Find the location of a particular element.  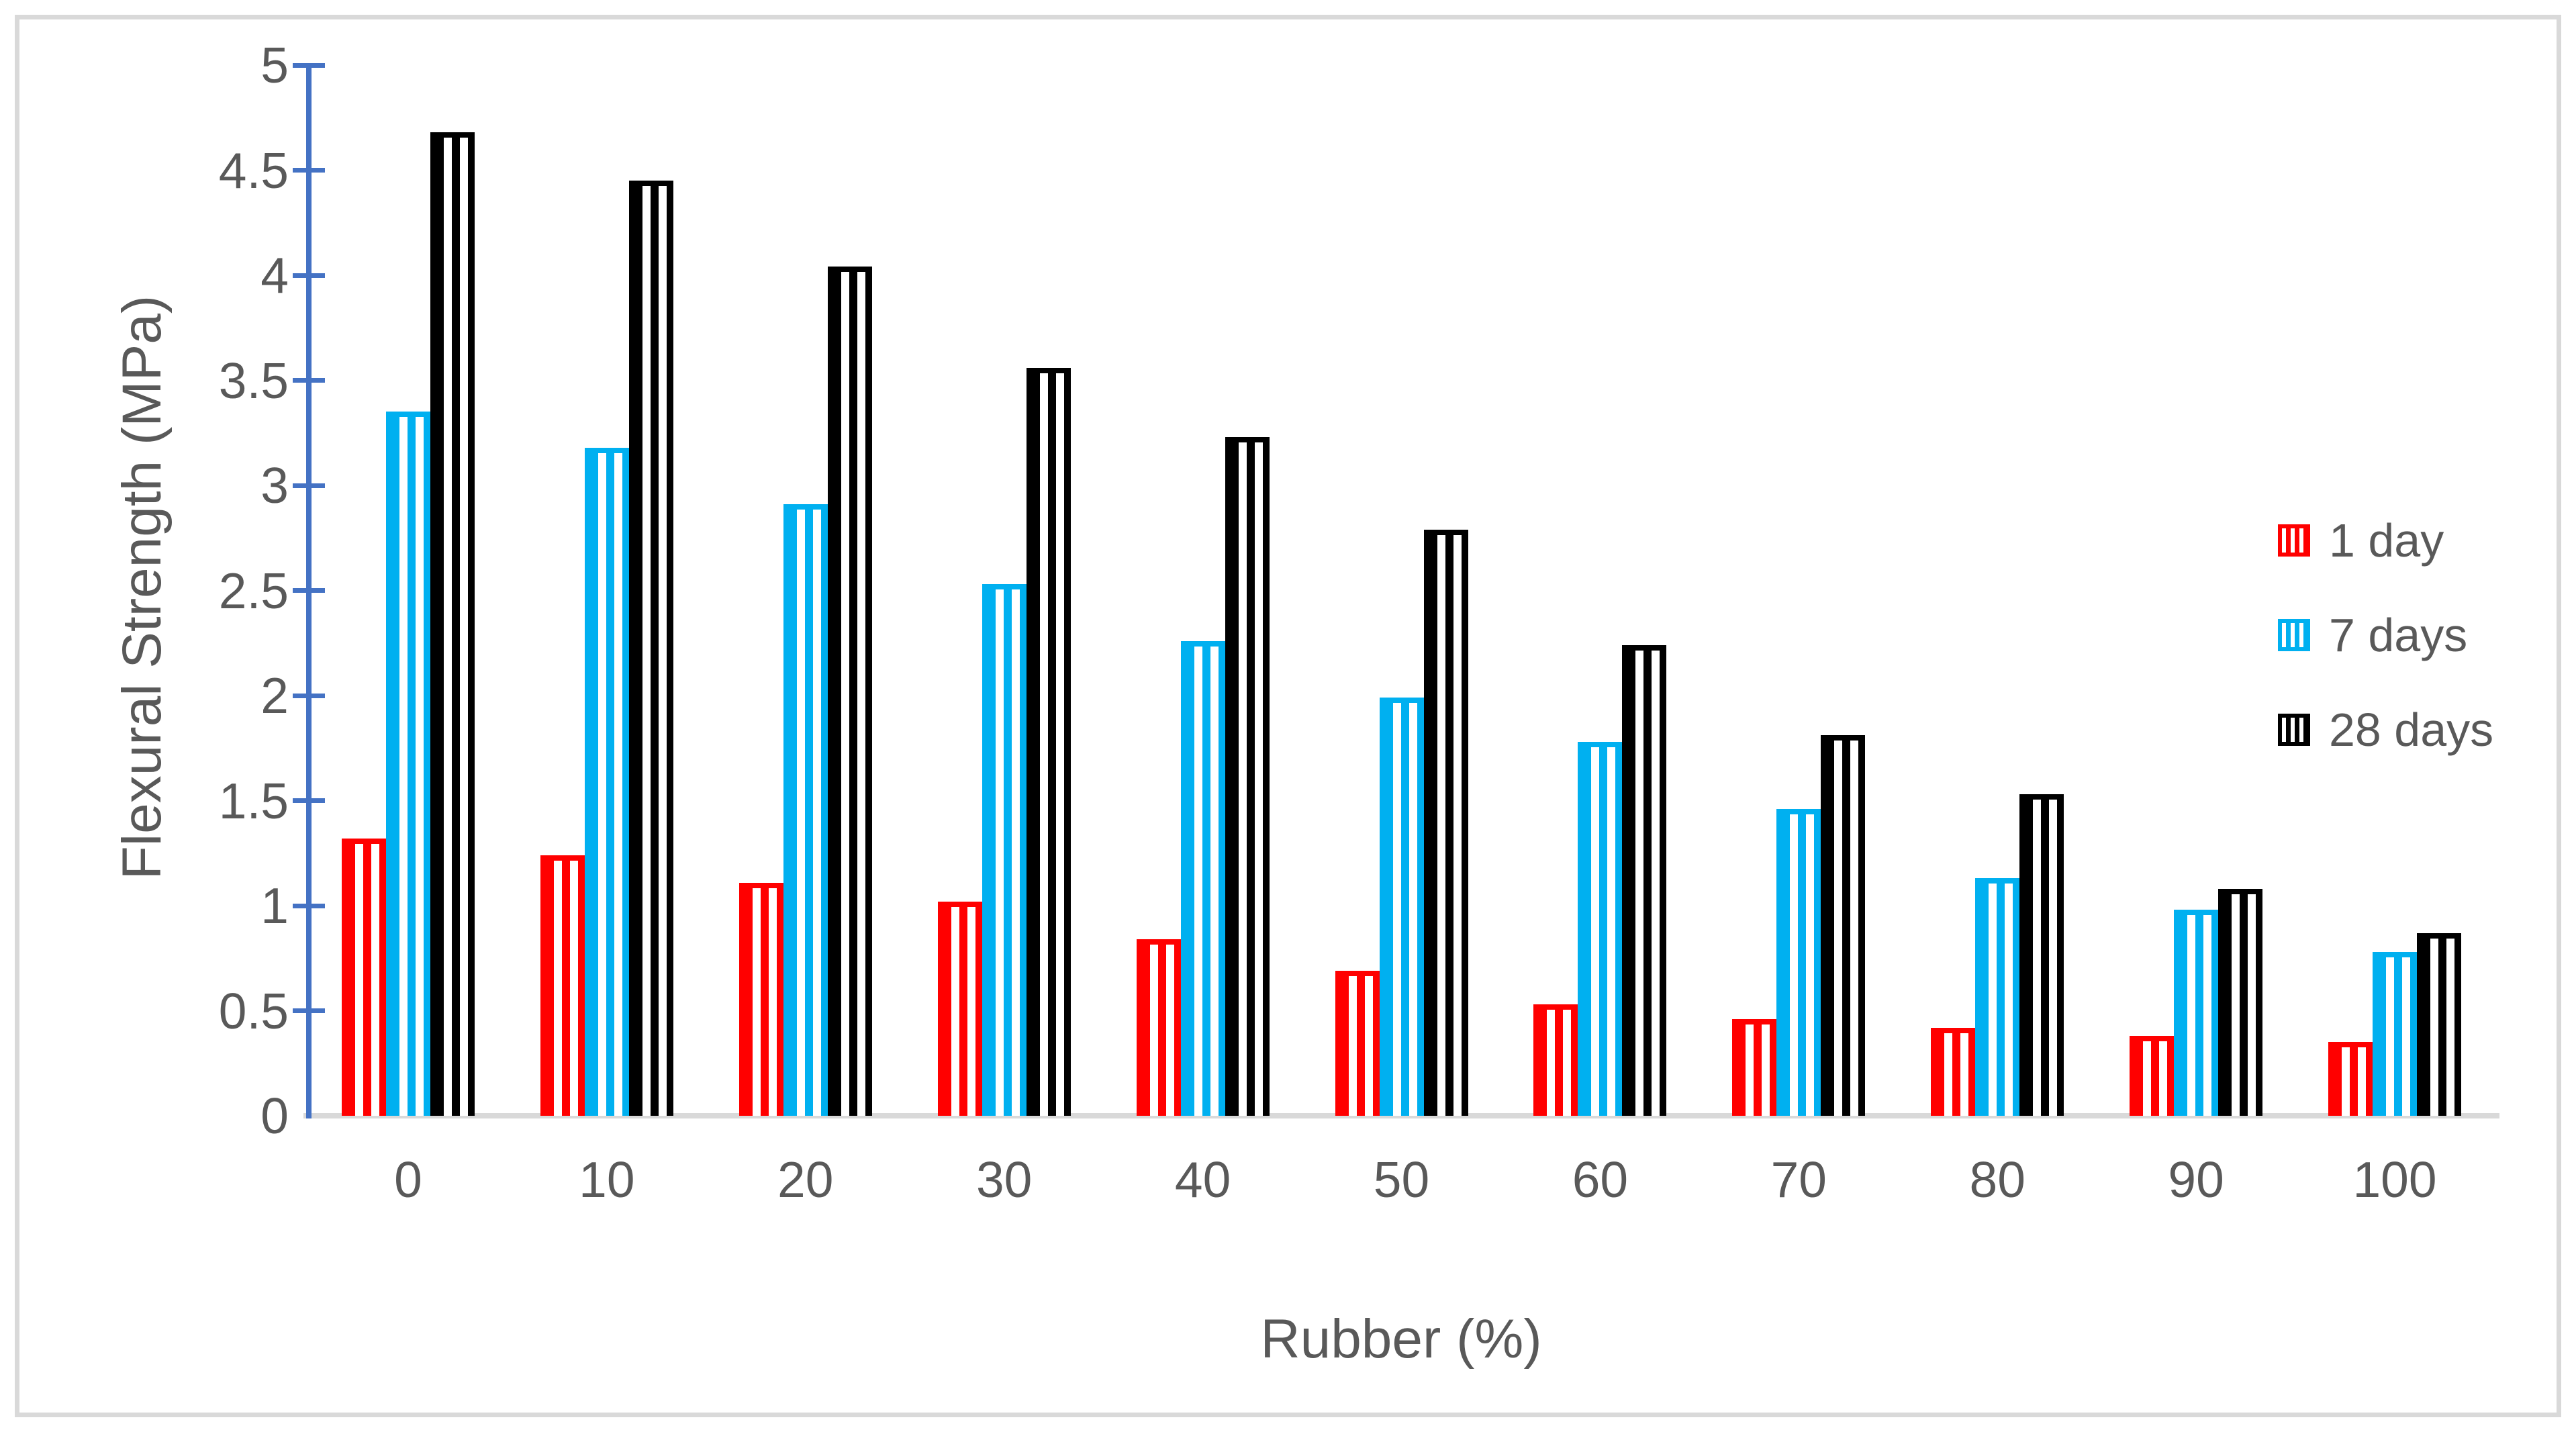

bar-7days-rubber70 is located at coordinates (1798, 962).